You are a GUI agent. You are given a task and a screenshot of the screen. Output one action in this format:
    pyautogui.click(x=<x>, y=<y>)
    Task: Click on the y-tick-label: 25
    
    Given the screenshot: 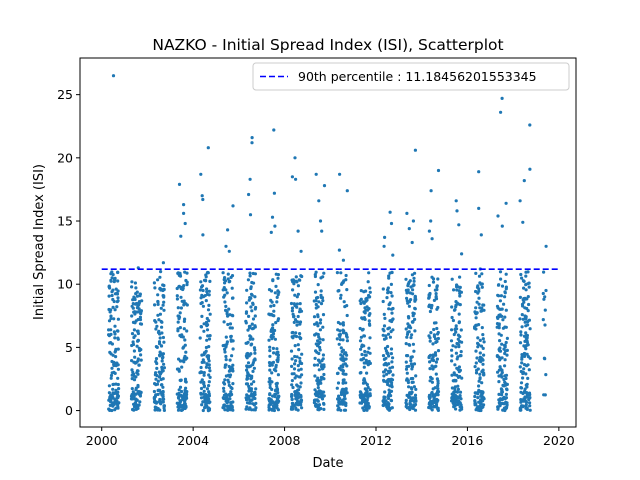 What is the action you would take?
    pyautogui.click(x=65, y=94)
    